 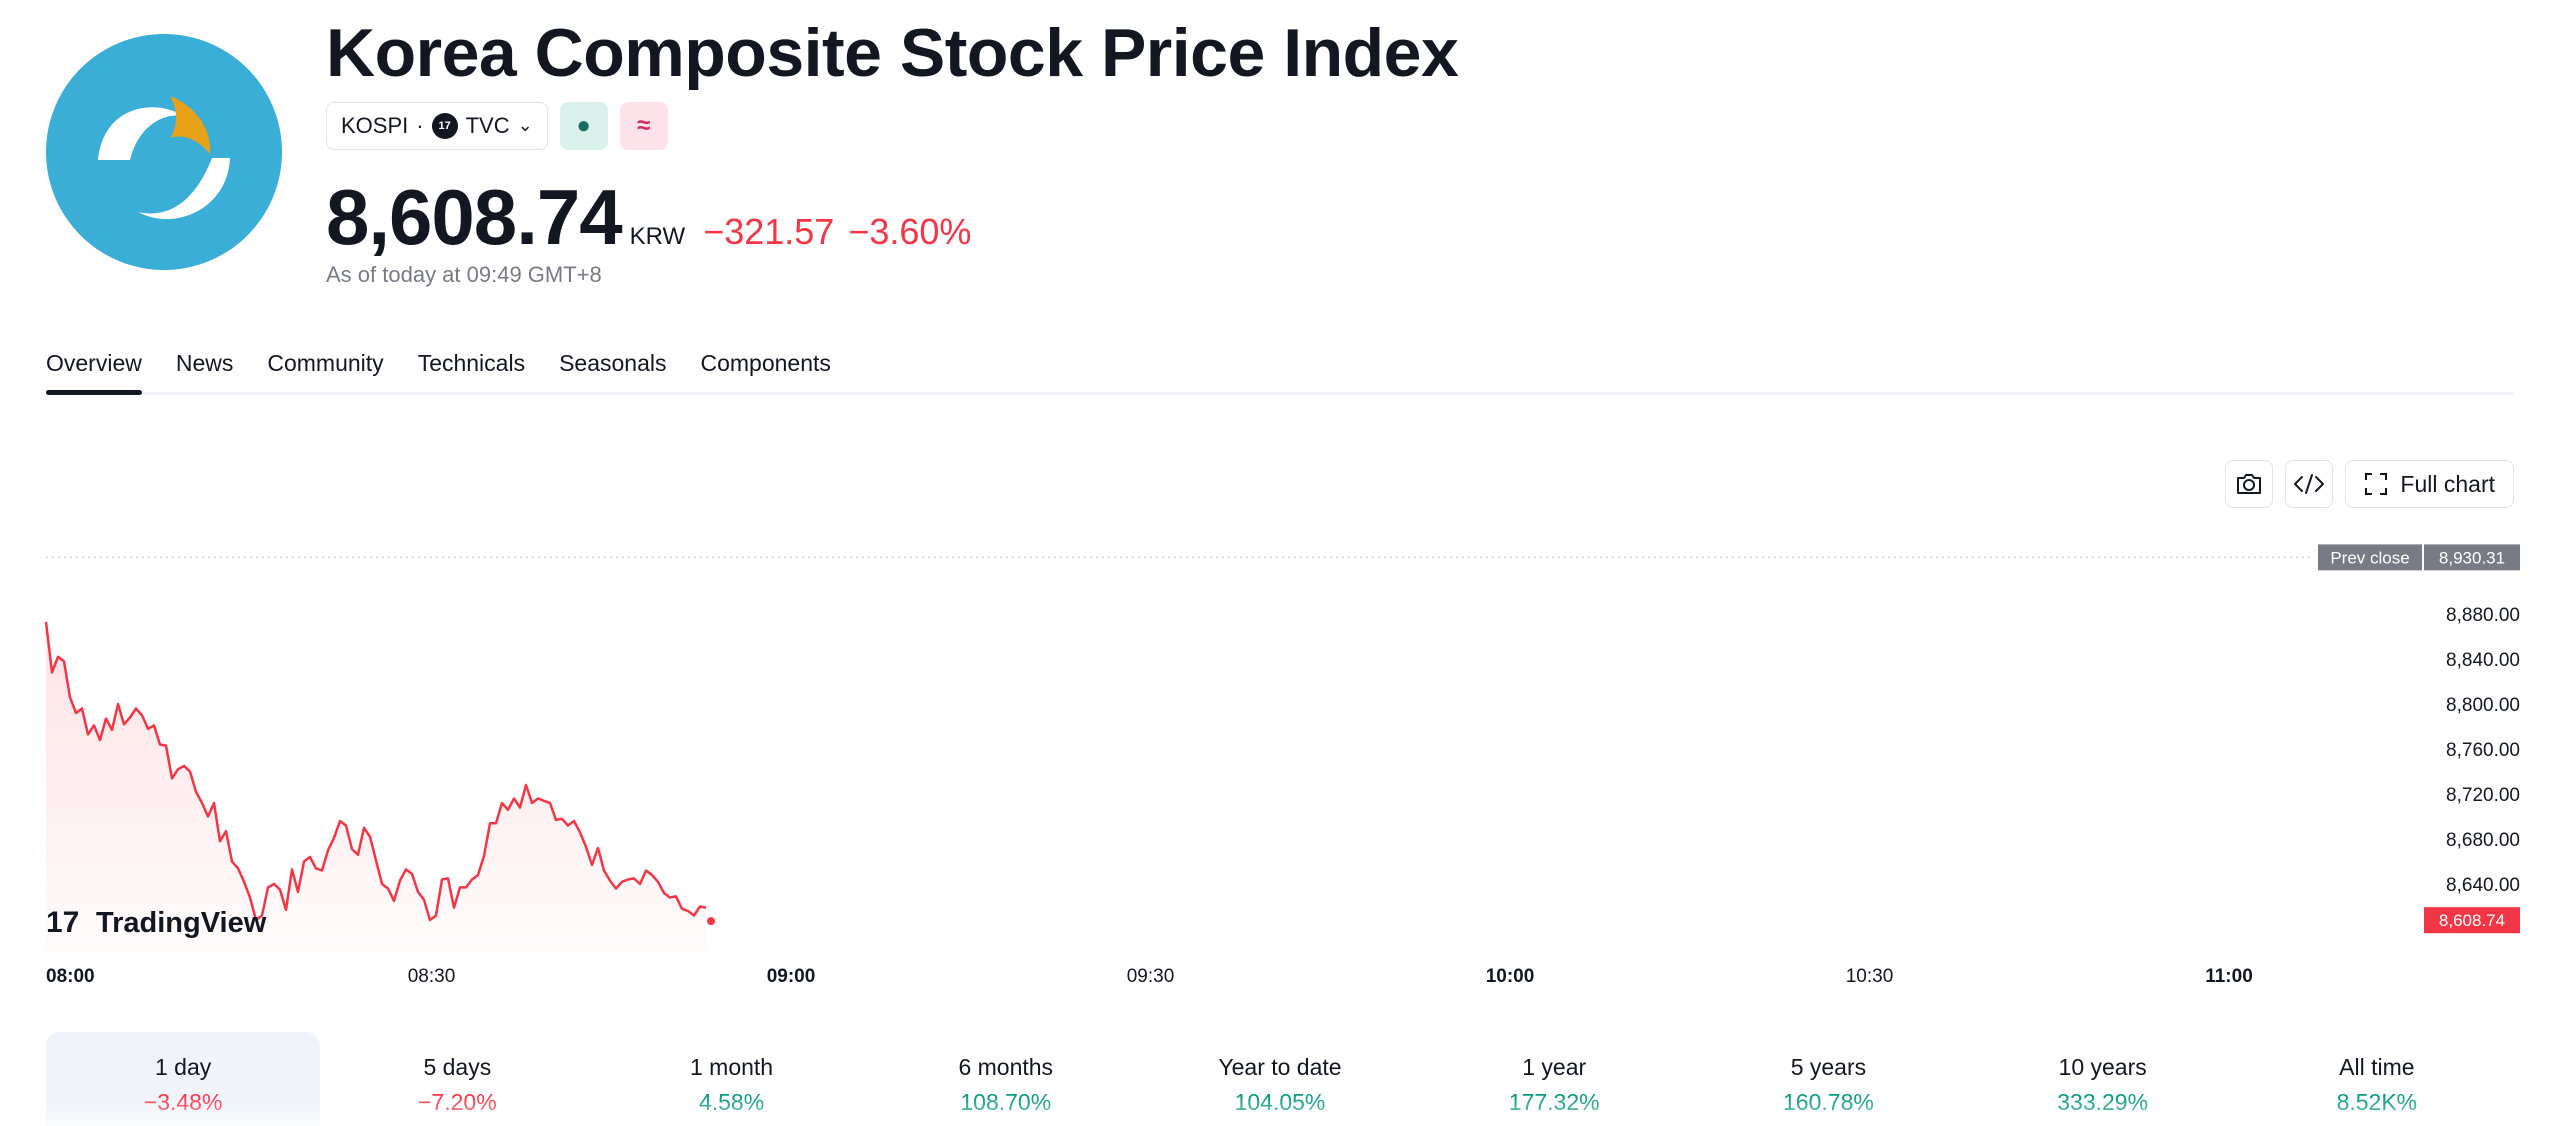 What do you see at coordinates (457, 1067) in the screenshot?
I see `period-label: 5 days` at bounding box center [457, 1067].